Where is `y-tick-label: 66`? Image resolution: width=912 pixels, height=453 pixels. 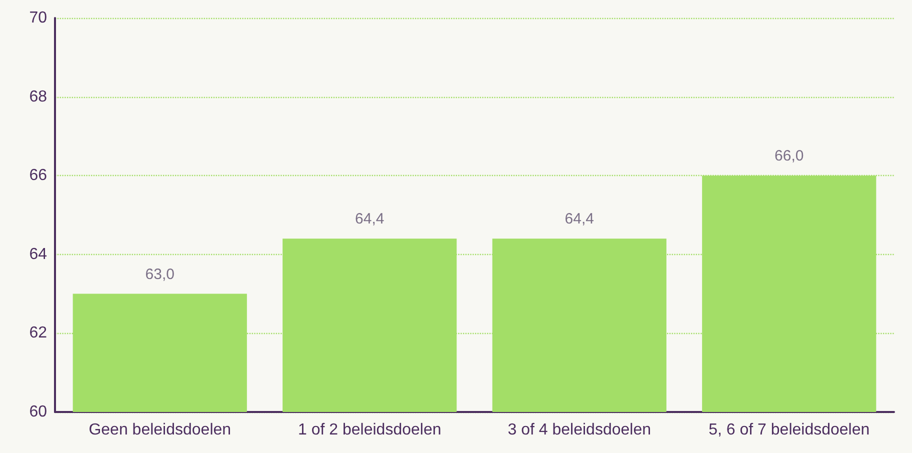
y-tick-label: 66 is located at coordinates (38, 175).